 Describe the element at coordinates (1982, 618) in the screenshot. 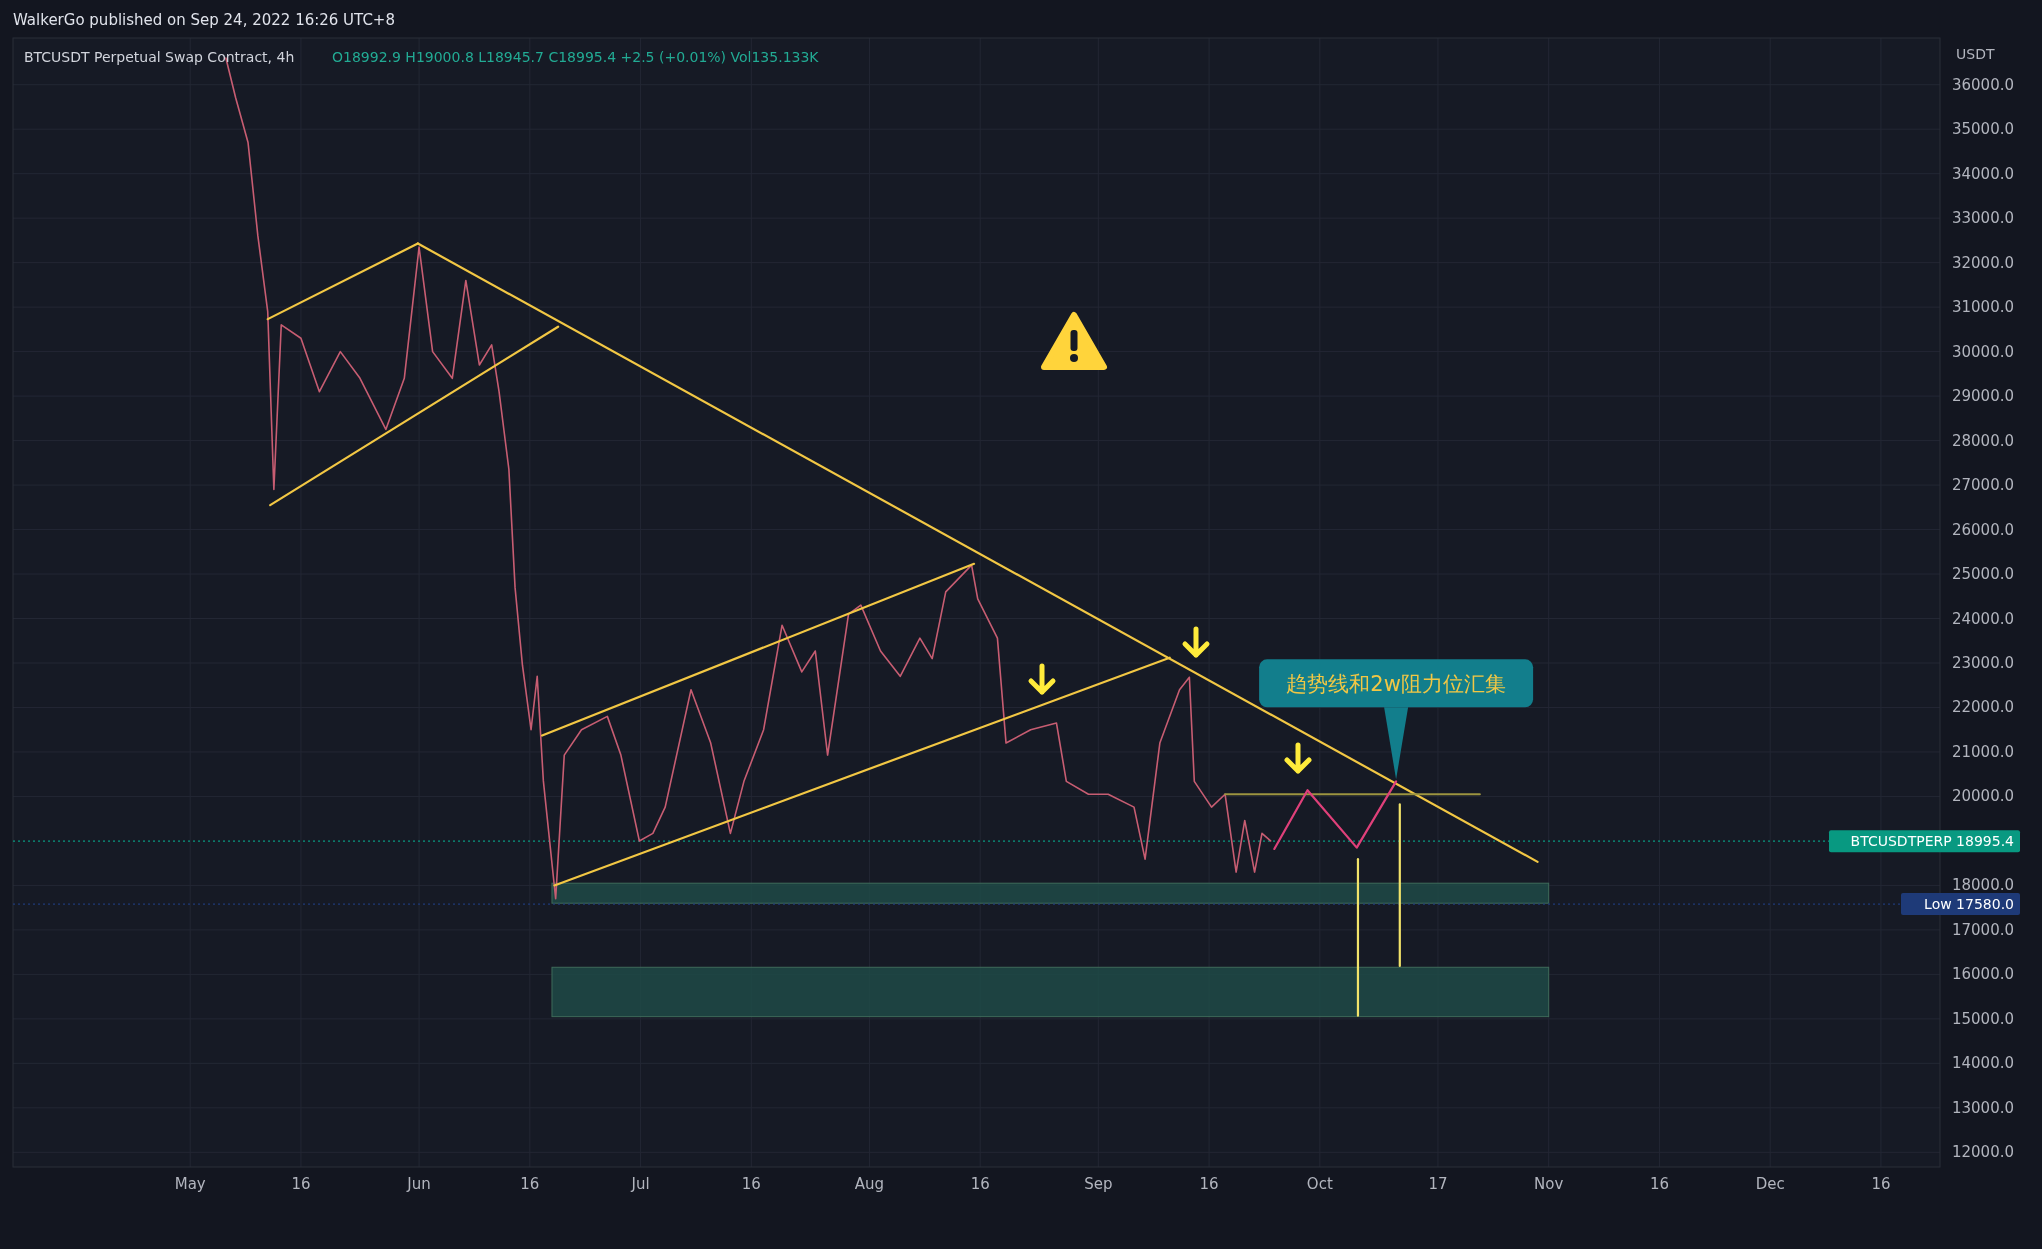

I see `y-tick-label: 24000.0` at that location.